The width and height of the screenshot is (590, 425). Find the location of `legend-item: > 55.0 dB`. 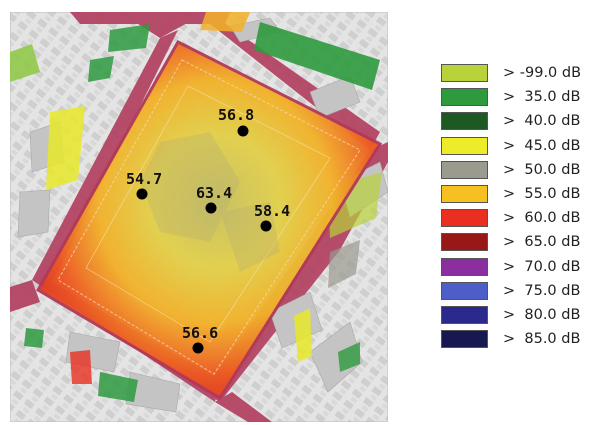

legend-item: > 55.0 dB is located at coordinates (515, 196).